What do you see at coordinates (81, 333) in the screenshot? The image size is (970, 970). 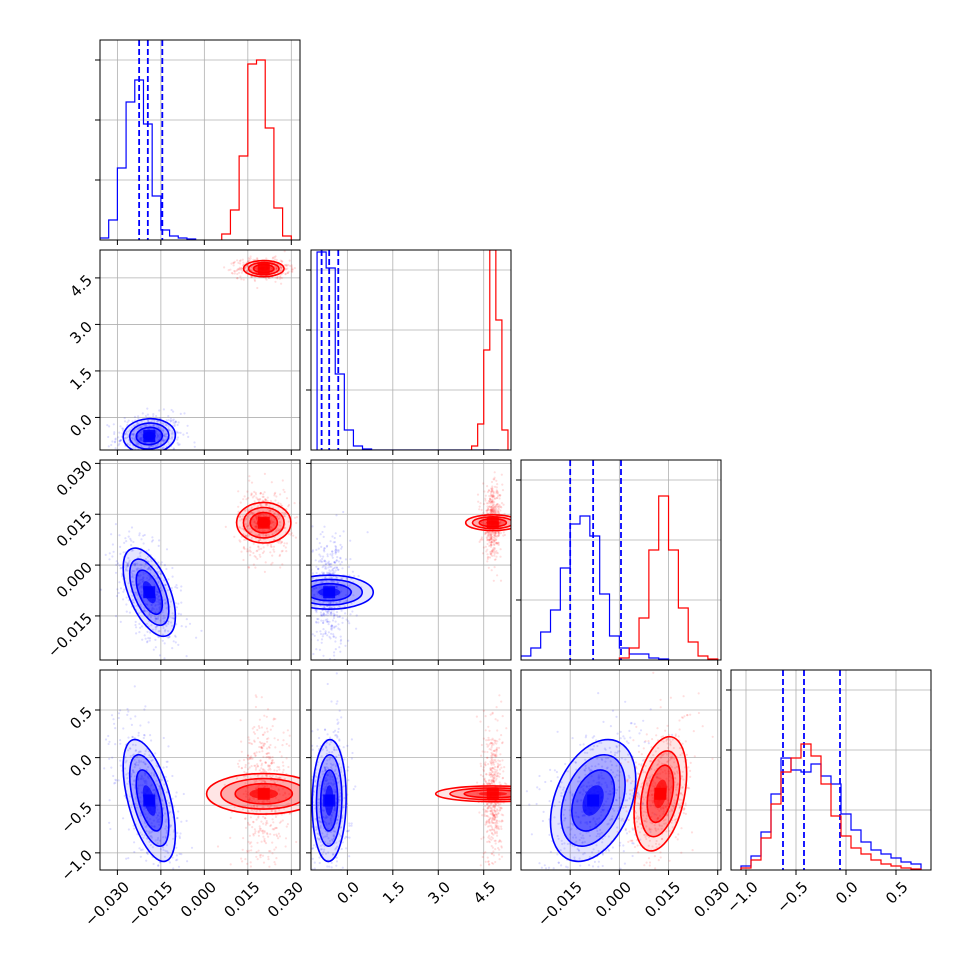 I see `y-tick-label: 3.0` at bounding box center [81, 333].